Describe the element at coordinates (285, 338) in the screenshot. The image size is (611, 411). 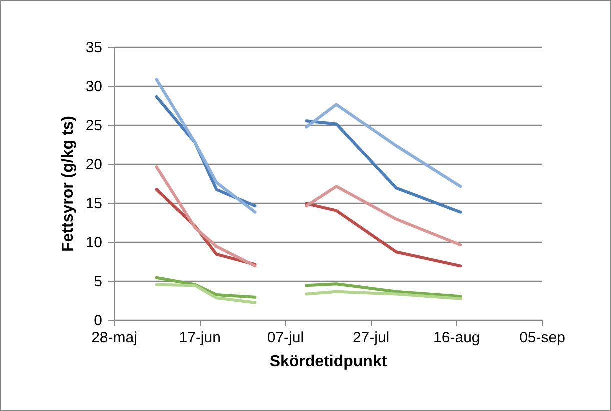
I see `x-tick-label: 07-jul` at that location.